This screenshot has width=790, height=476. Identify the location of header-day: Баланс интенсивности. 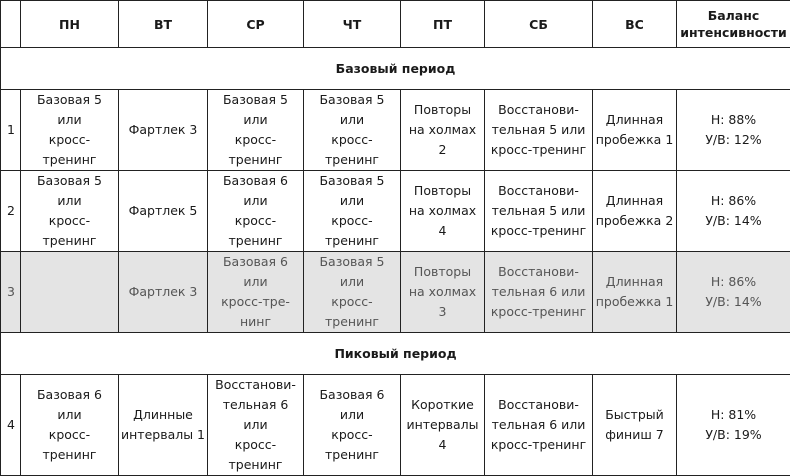
(733, 24).